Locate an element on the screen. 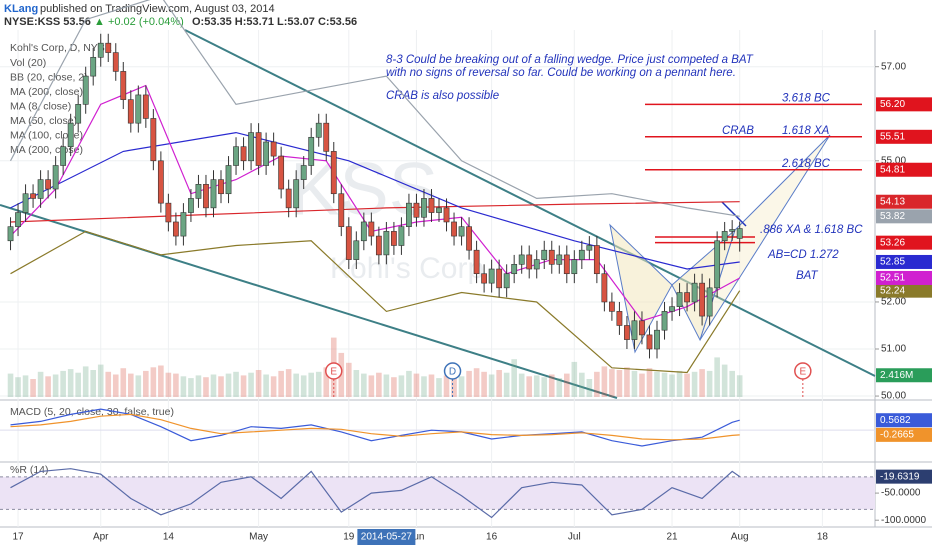  symbol: NYSE:KSS 53.56 is located at coordinates (47, 22).